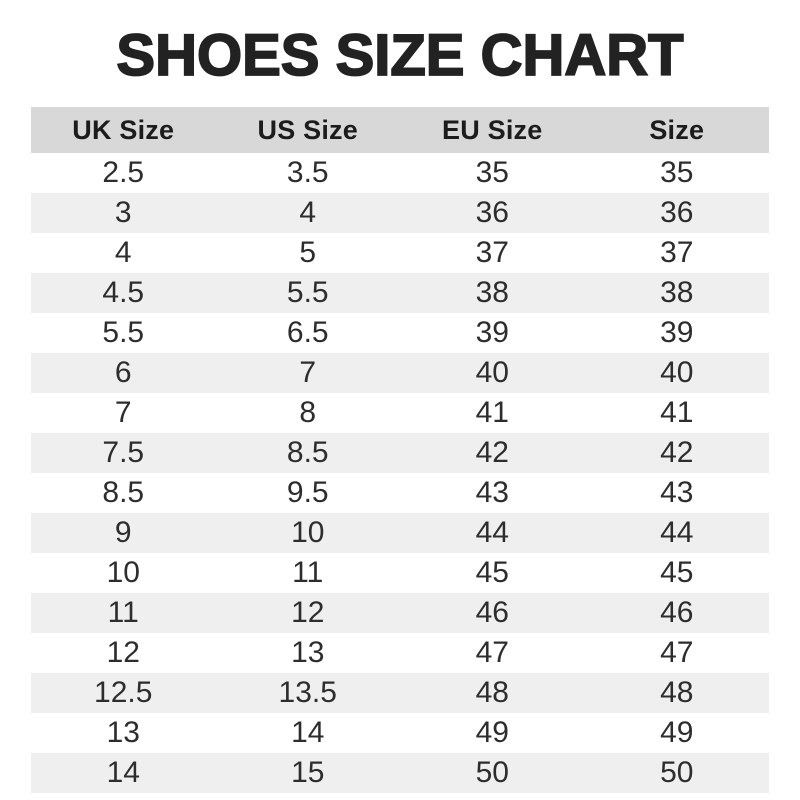  Describe the element at coordinates (677, 692) in the screenshot. I see `table-cell-size: 48` at that location.